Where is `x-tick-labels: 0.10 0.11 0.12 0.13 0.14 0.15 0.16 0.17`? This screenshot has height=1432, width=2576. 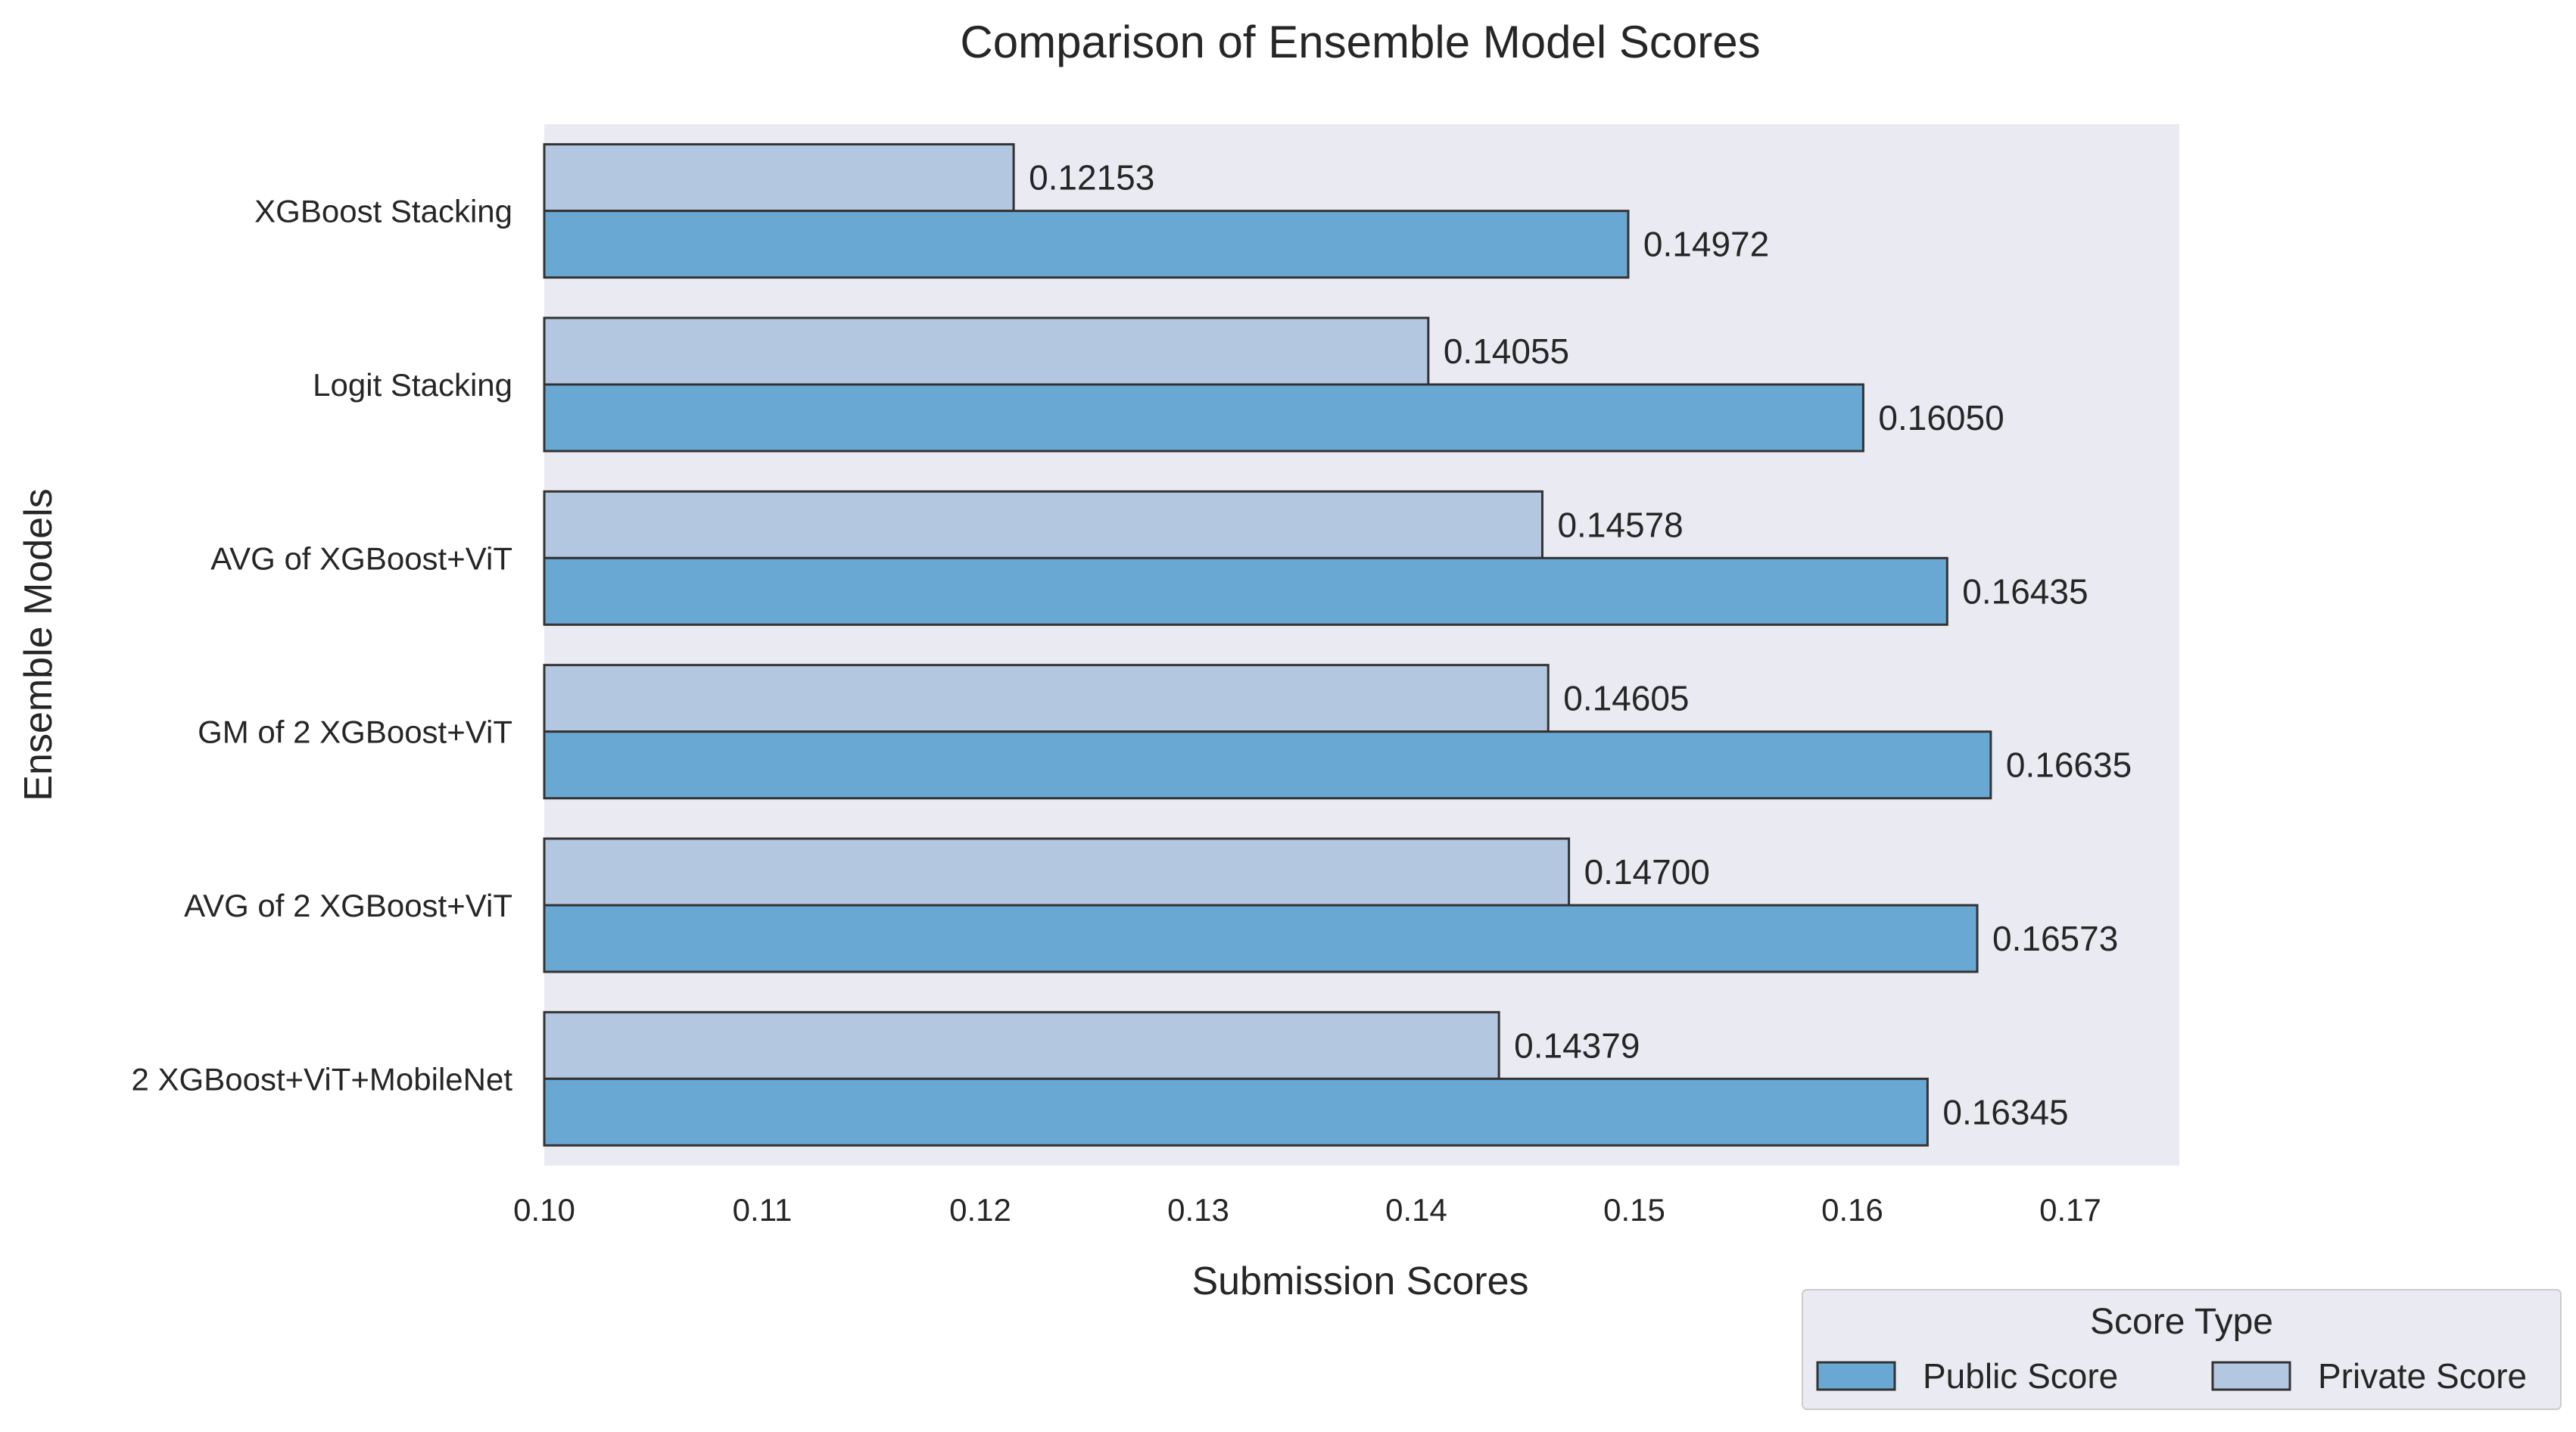 x-tick-labels: 0.10 0.11 0.12 0.13 0.14 0.15 0.16 0.17 is located at coordinates (1307, 1210).